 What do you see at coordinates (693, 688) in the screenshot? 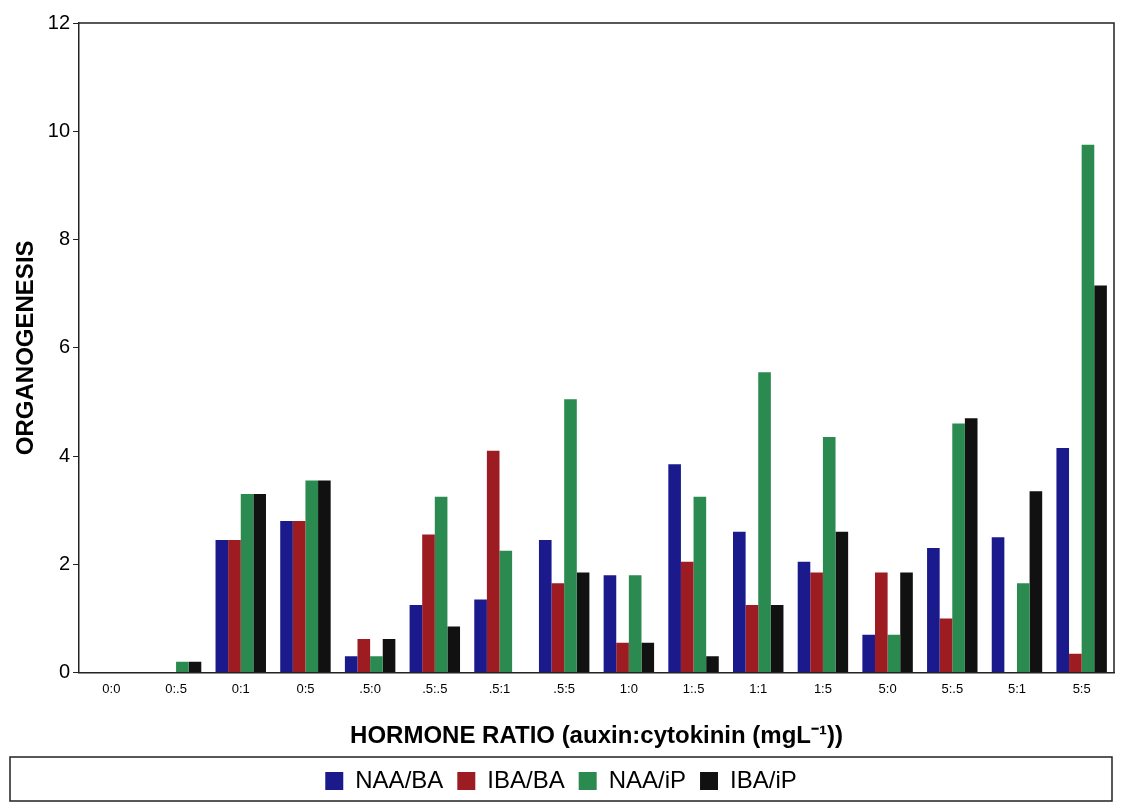
I see `x-tick-label: 1:.5` at bounding box center [693, 688].